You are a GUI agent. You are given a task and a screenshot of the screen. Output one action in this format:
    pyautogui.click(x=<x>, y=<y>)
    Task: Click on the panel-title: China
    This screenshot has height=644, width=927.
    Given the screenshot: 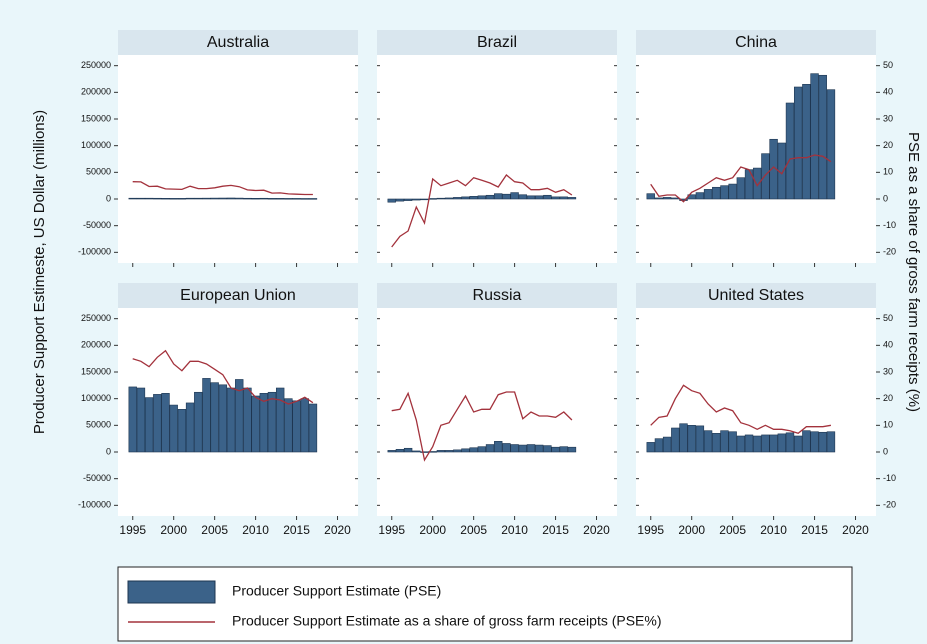 What is the action you would take?
    pyautogui.click(x=756, y=42)
    